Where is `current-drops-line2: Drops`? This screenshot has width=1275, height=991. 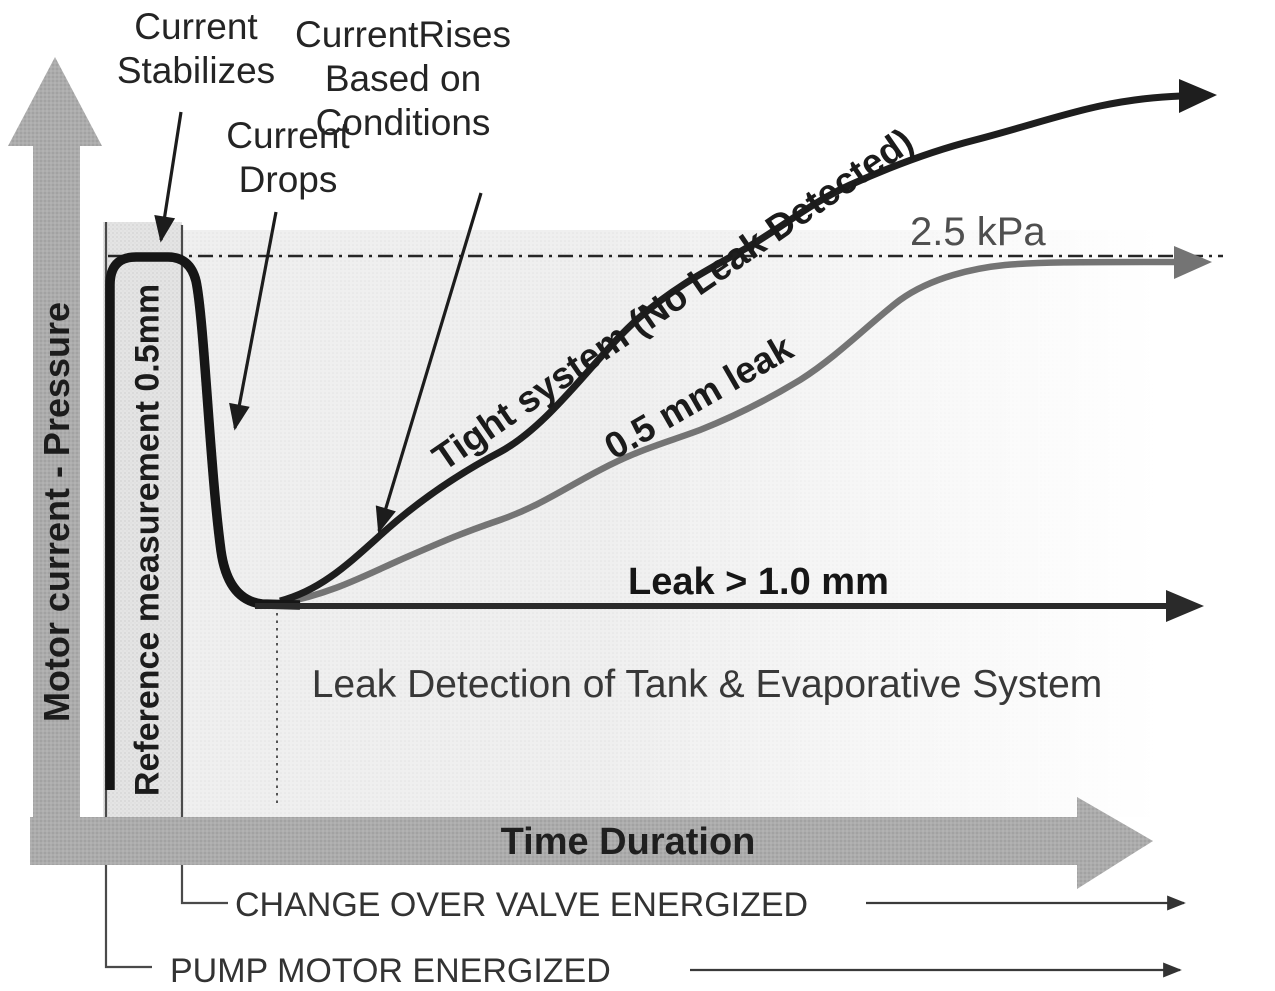
current-drops-line2: Drops is located at coordinates (288, 179).